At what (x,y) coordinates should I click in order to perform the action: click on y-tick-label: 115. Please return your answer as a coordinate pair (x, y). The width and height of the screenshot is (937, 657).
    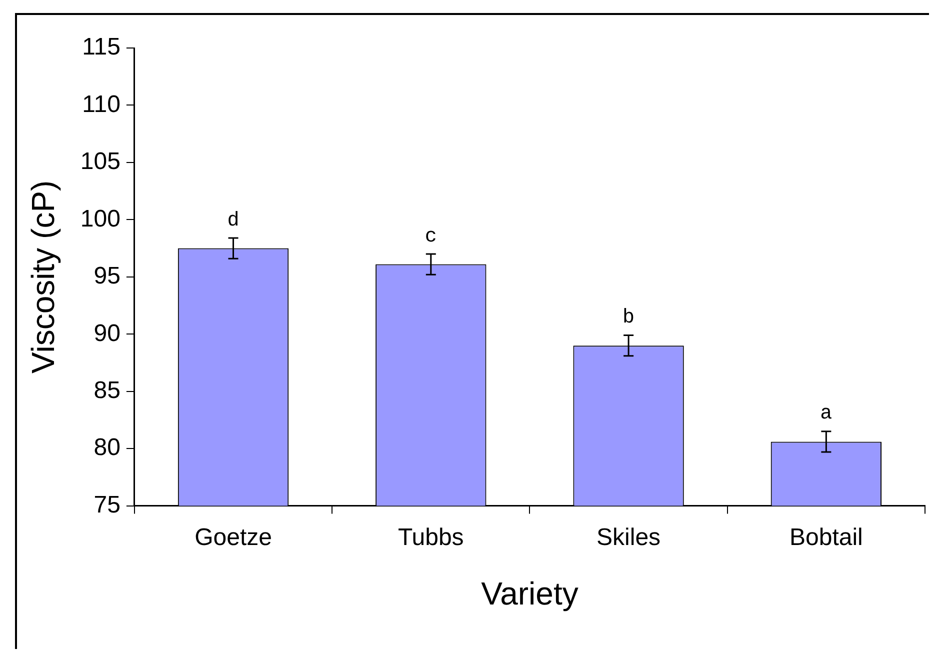
    Looking at the image, I should click on (101, 47).